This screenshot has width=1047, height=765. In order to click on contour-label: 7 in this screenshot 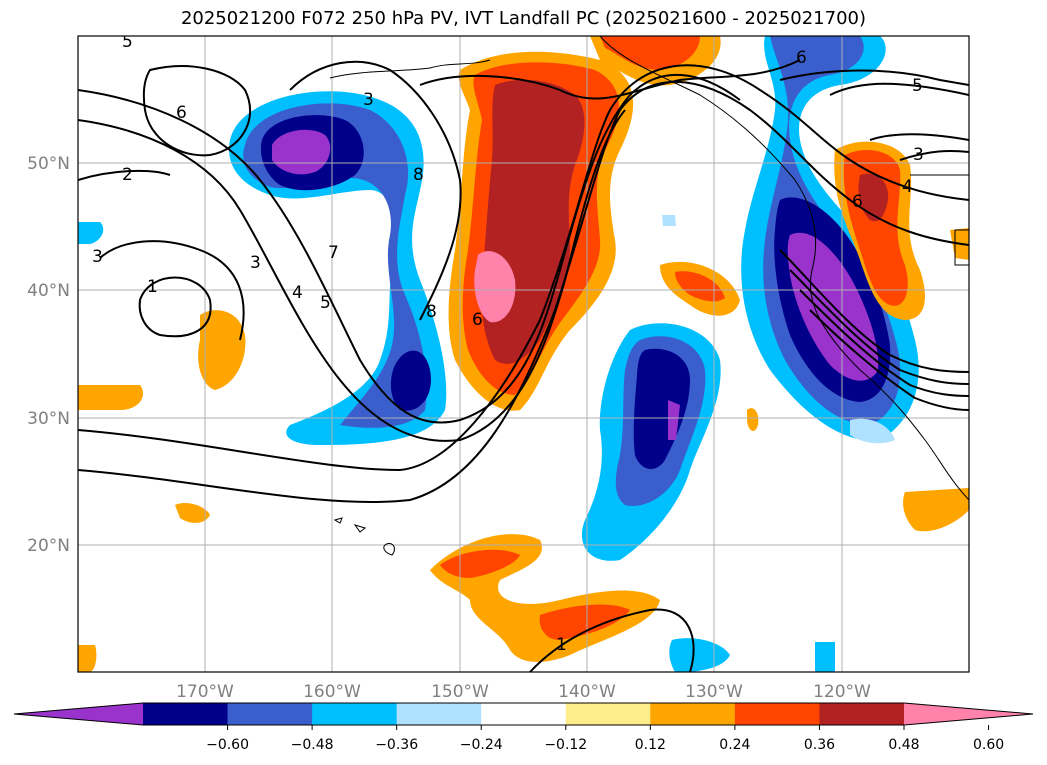, I will do `click(333, 253)`.